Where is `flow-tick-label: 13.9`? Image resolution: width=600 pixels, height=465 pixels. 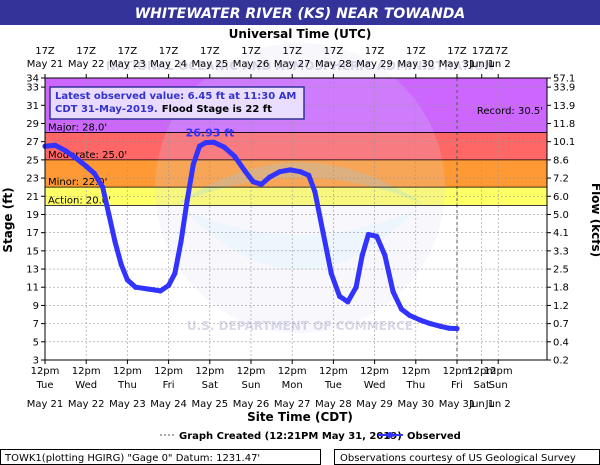 flow-tick-label: 13.9 is located at coordinates (564, 106).